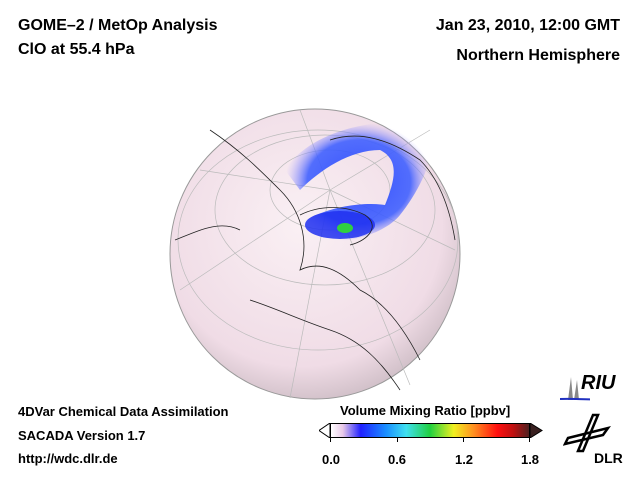  I want to click on dlr-logo: DLR, so click(597, 440).